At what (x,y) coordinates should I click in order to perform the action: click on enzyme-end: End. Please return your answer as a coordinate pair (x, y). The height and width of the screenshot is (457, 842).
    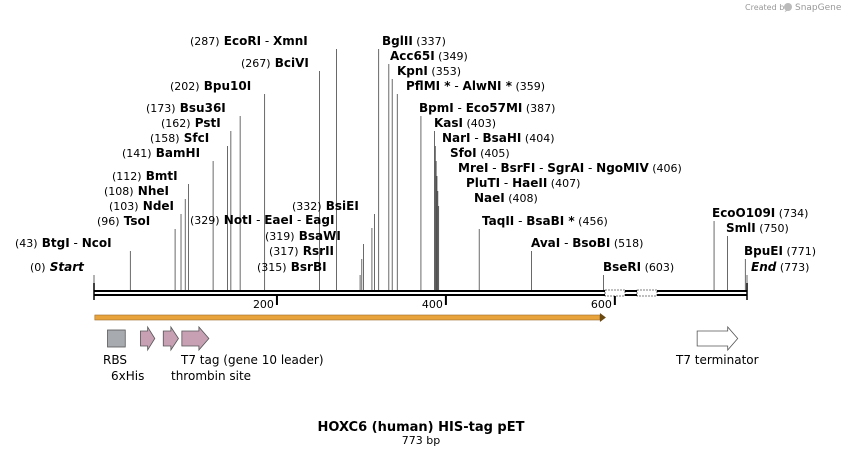
    Looking at the image, I should click on (764, 267).